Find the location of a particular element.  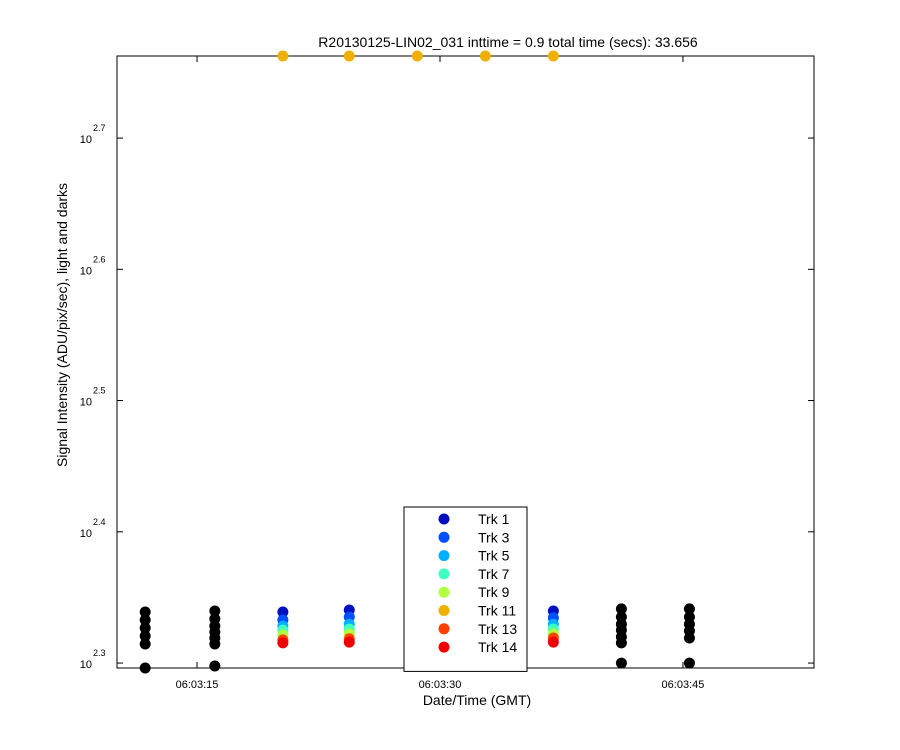

legend-label: Trk 1 is located at coordinates (494, 519).